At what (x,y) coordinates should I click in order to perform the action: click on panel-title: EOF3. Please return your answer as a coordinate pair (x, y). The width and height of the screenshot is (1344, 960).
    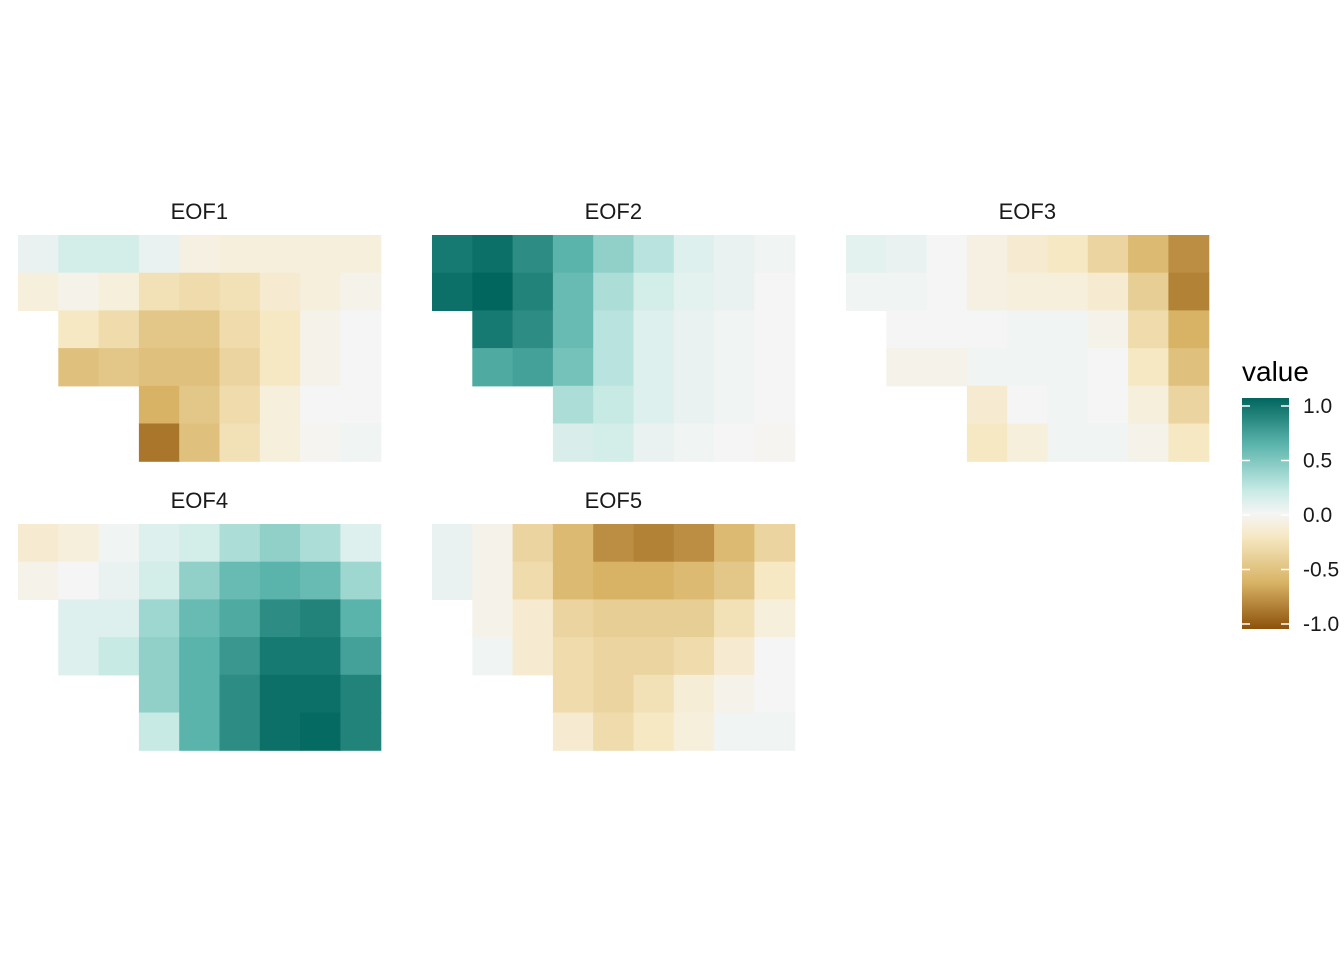
    Looking at the image, I should click on (1027, 211).